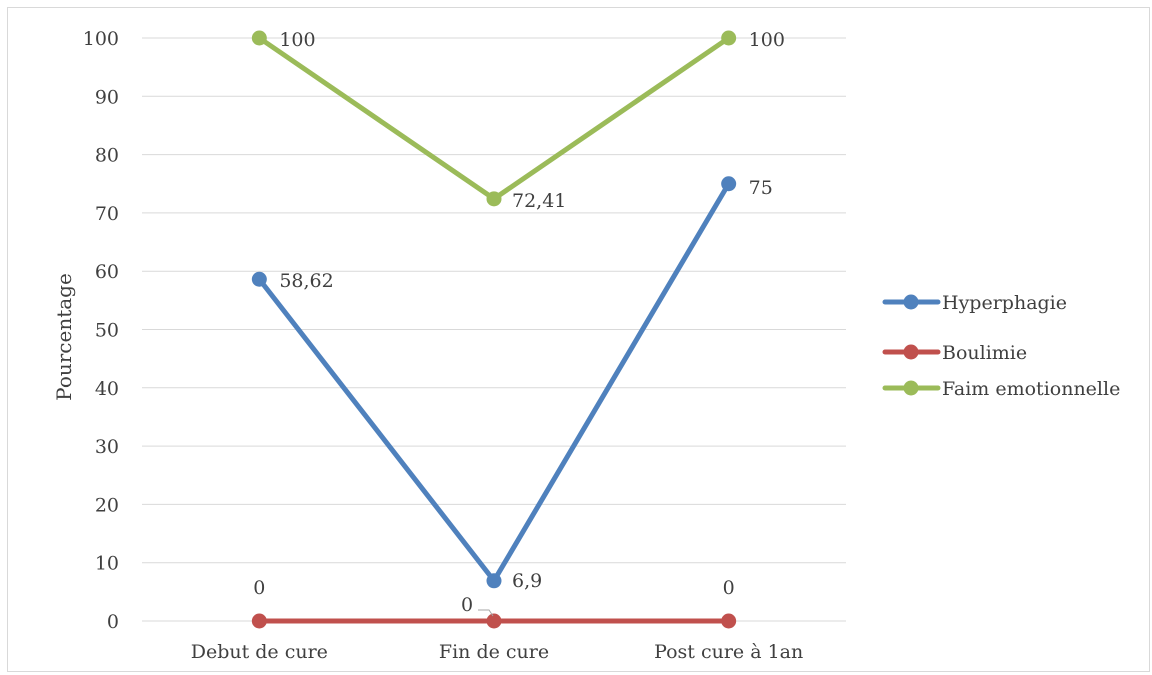  Describe the element at coordinates (64, 337) in the screenshot. I see `y-axis-title: Pourcentage` at that location.